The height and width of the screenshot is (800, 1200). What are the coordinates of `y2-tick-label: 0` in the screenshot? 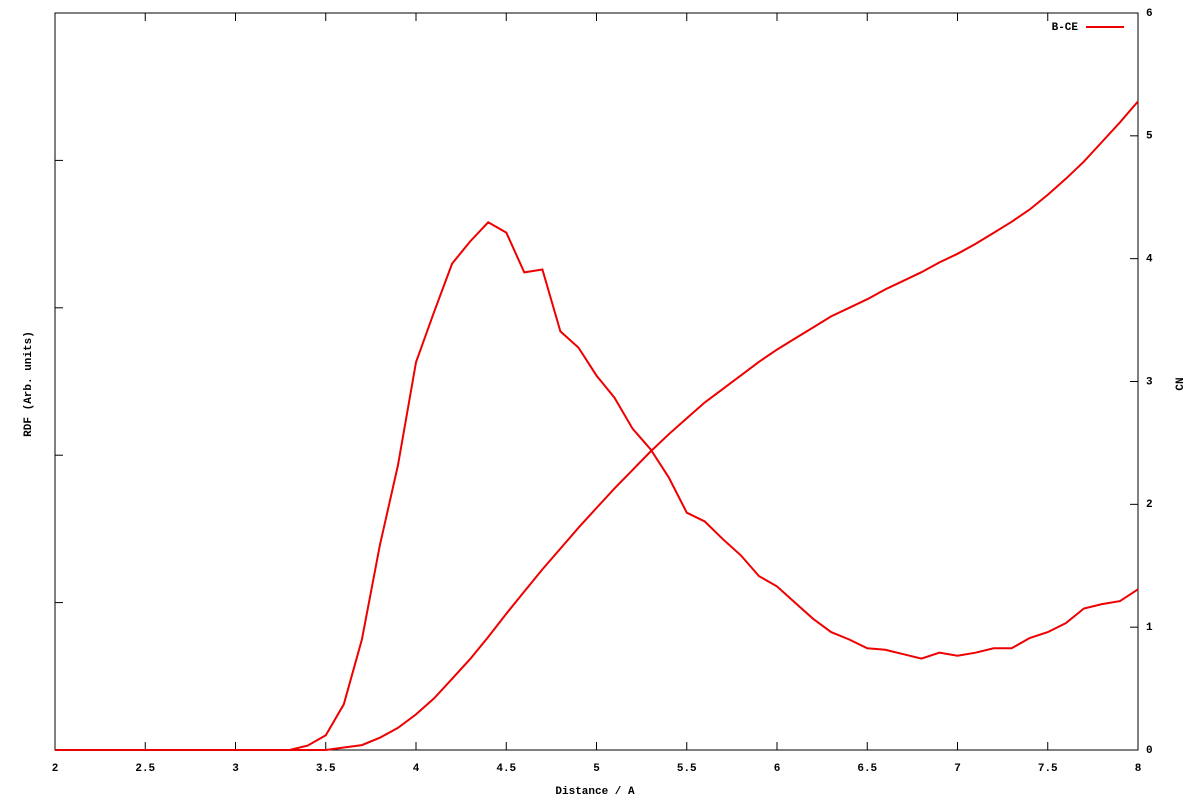 It's located at (1149, 751).